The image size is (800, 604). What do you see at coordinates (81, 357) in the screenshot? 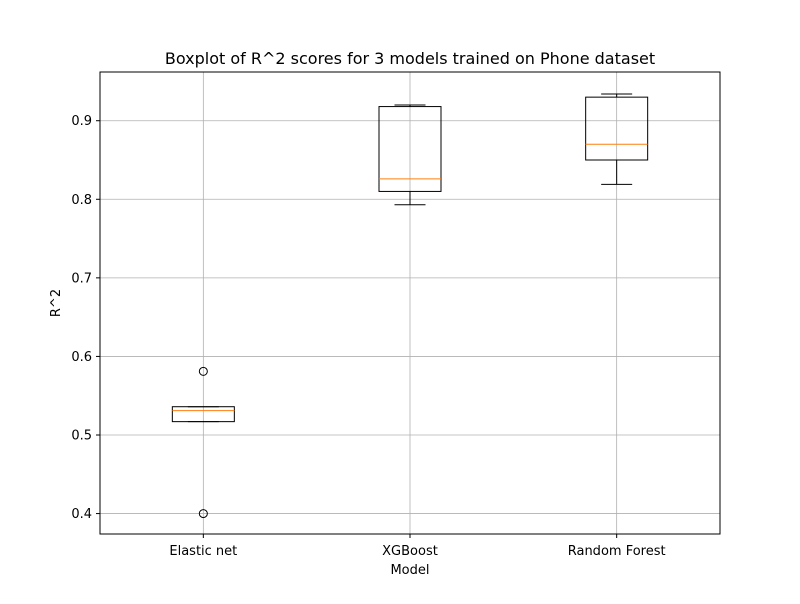
I see `y-tick-label: 0.6` at bounding box center [81, 357].